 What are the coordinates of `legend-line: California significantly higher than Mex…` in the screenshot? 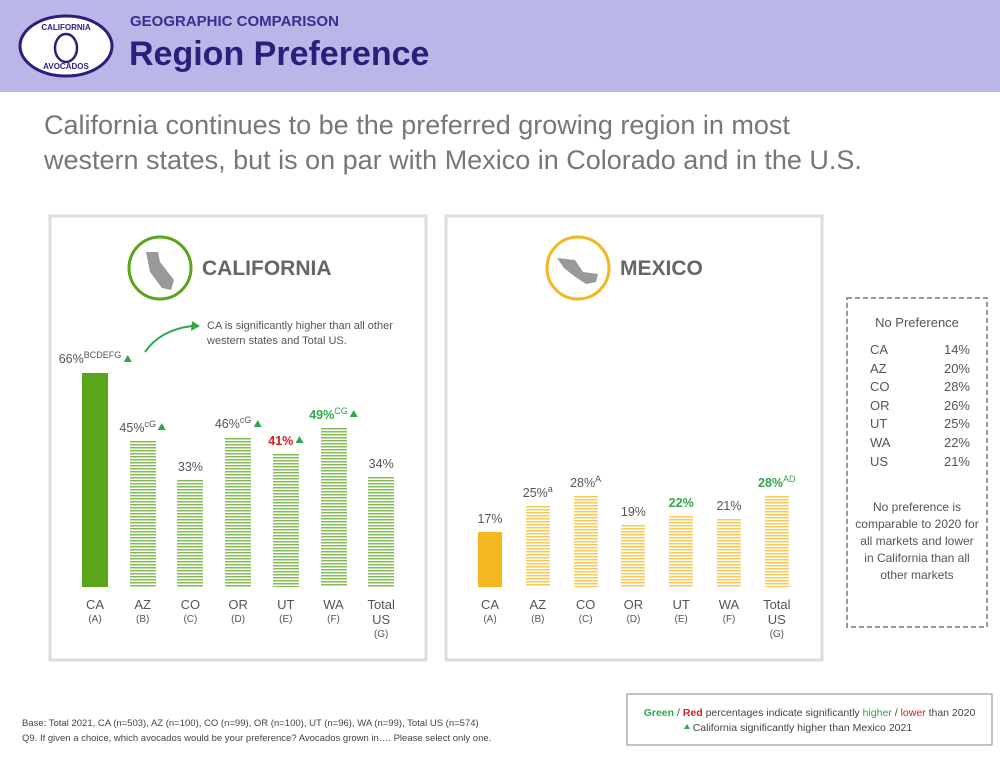 It's located at (797, 728).